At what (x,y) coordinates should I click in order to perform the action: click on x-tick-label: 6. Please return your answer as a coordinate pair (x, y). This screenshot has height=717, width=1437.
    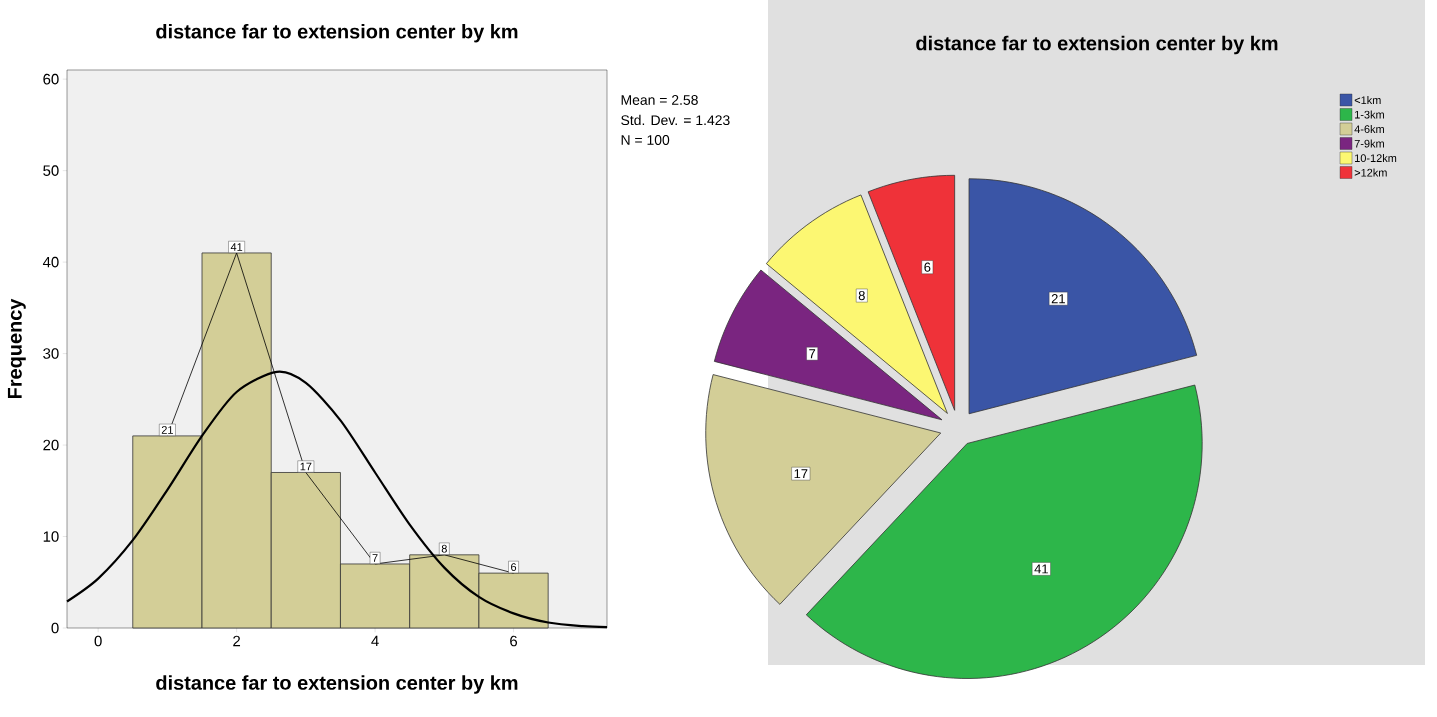
    Looking at the image, I should click on (514, 641).